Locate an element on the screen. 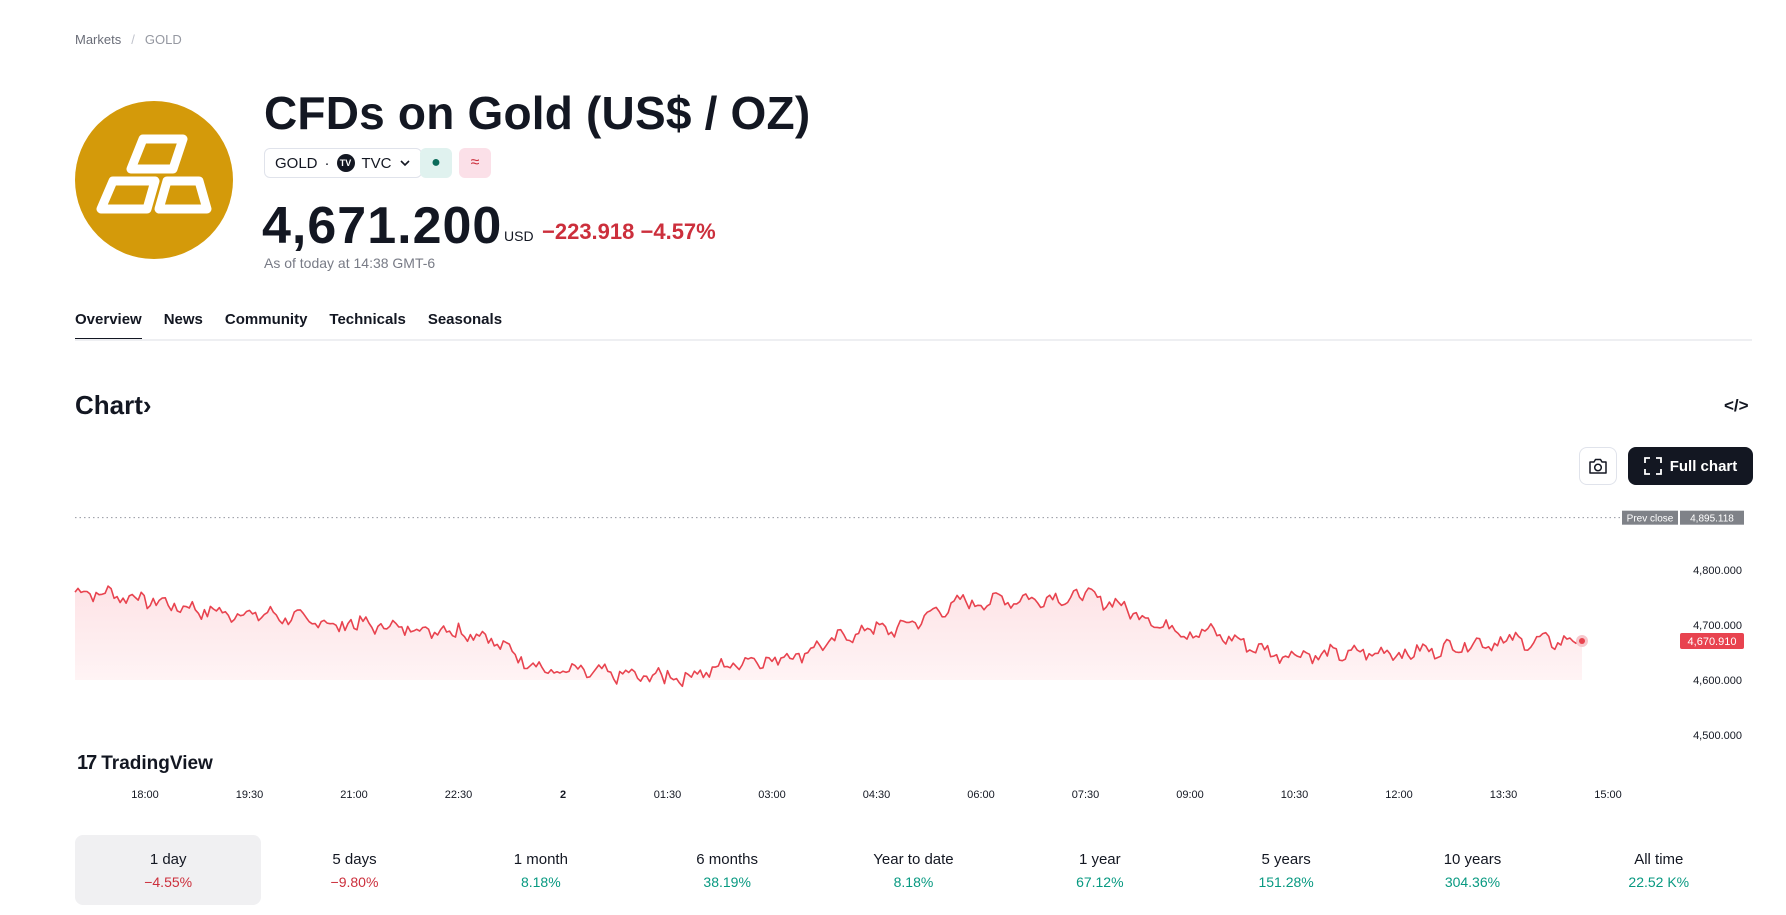  chevron-down-icon is located at coordinates (404, 163).